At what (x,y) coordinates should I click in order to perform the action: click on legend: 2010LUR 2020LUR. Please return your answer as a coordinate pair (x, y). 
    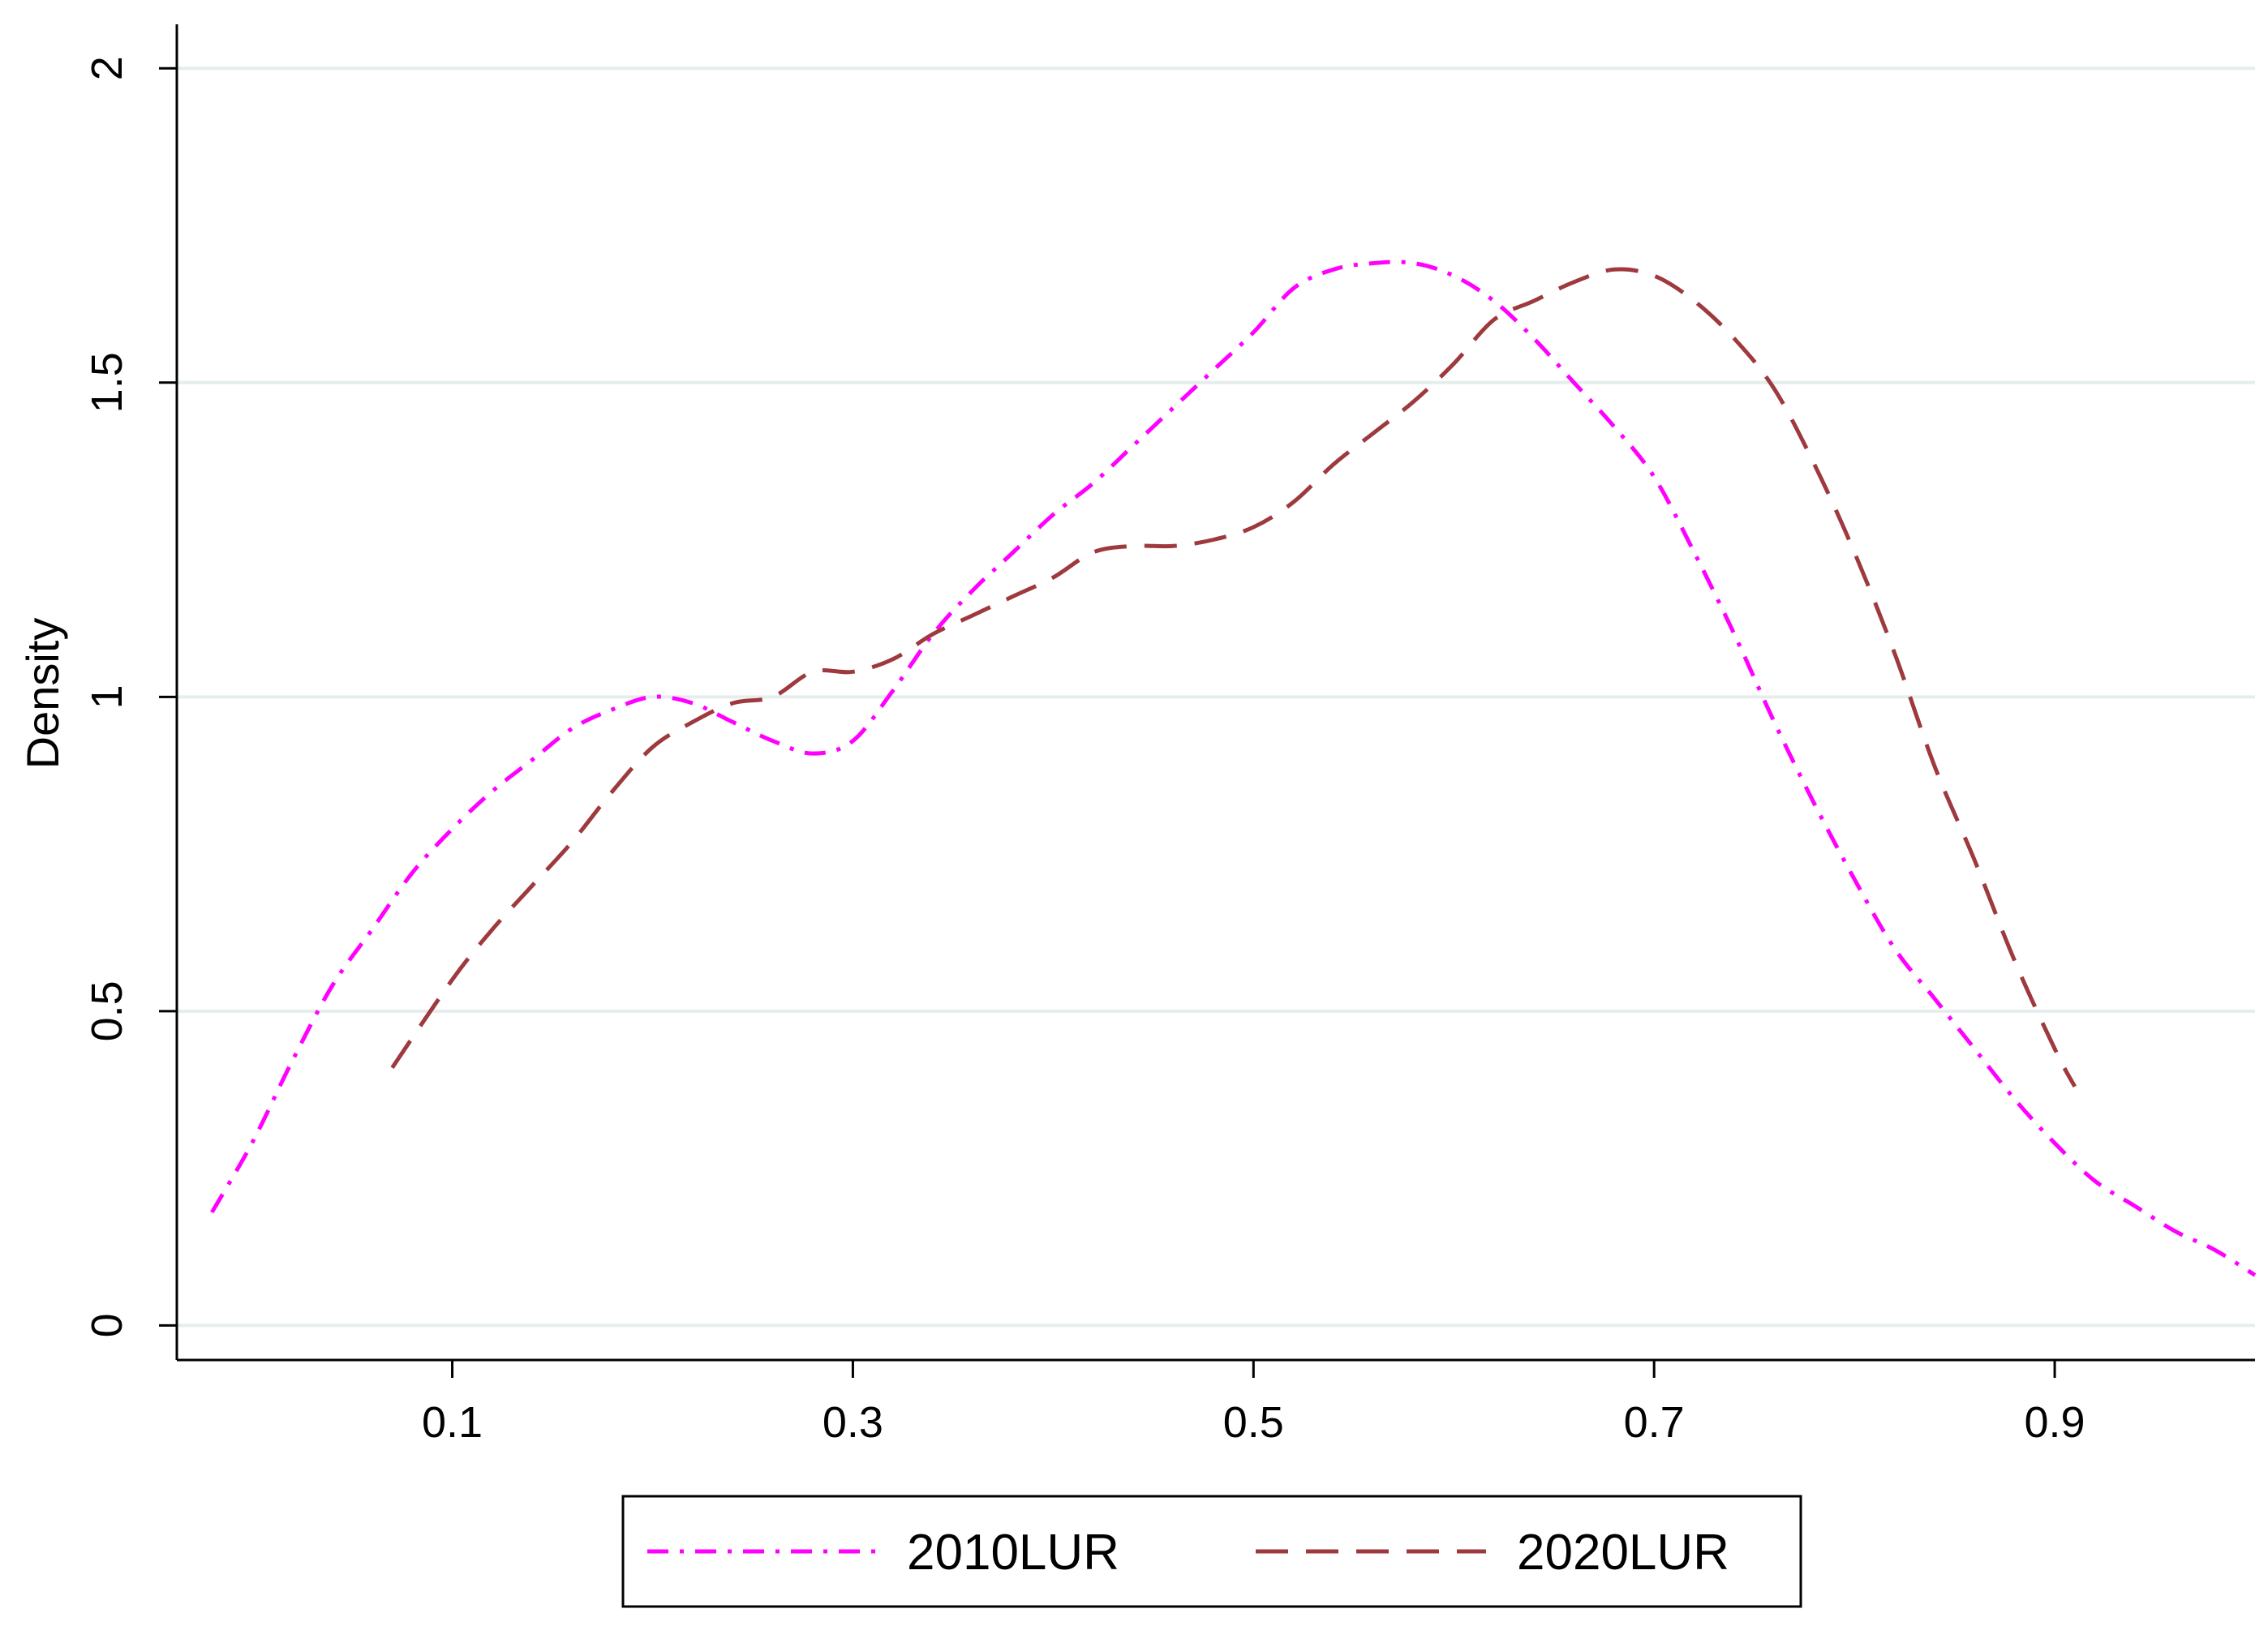
    Looking at the image, I should click on (1211, 1551).